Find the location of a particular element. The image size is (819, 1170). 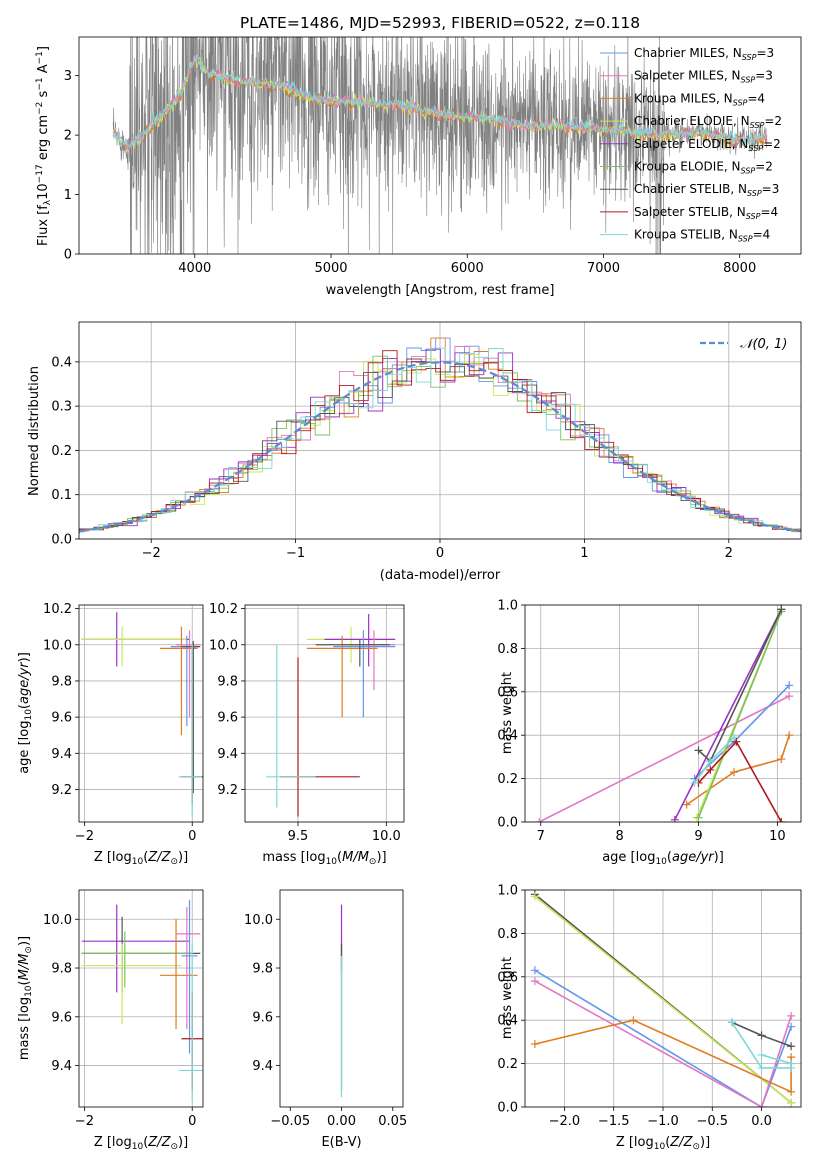

legend-text: Chabrier STELIB, N is located at coordinates (690, 189).